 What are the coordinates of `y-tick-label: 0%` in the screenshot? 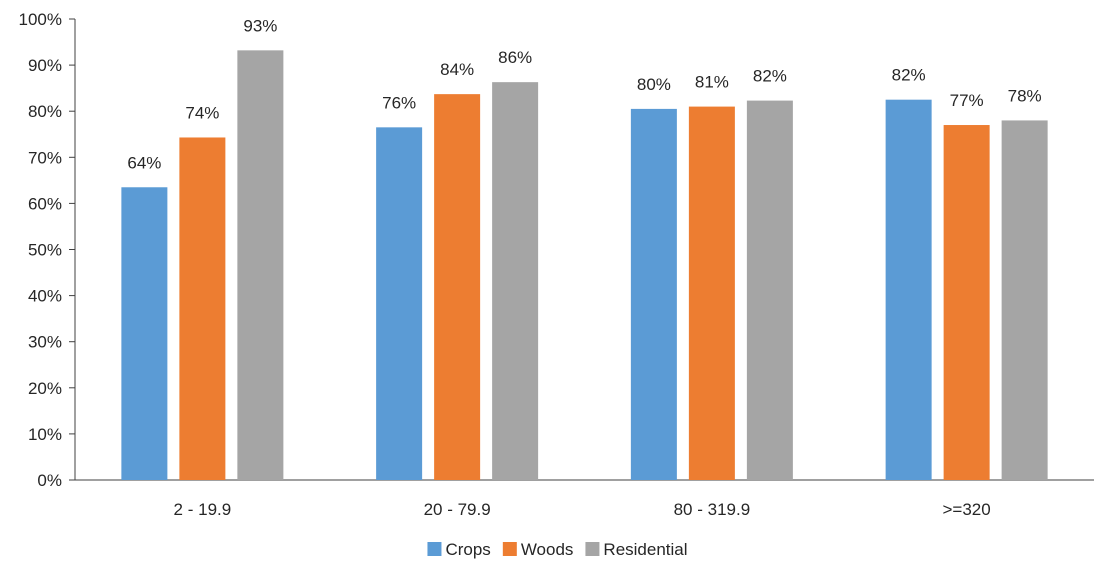 It's located at (49, 480).